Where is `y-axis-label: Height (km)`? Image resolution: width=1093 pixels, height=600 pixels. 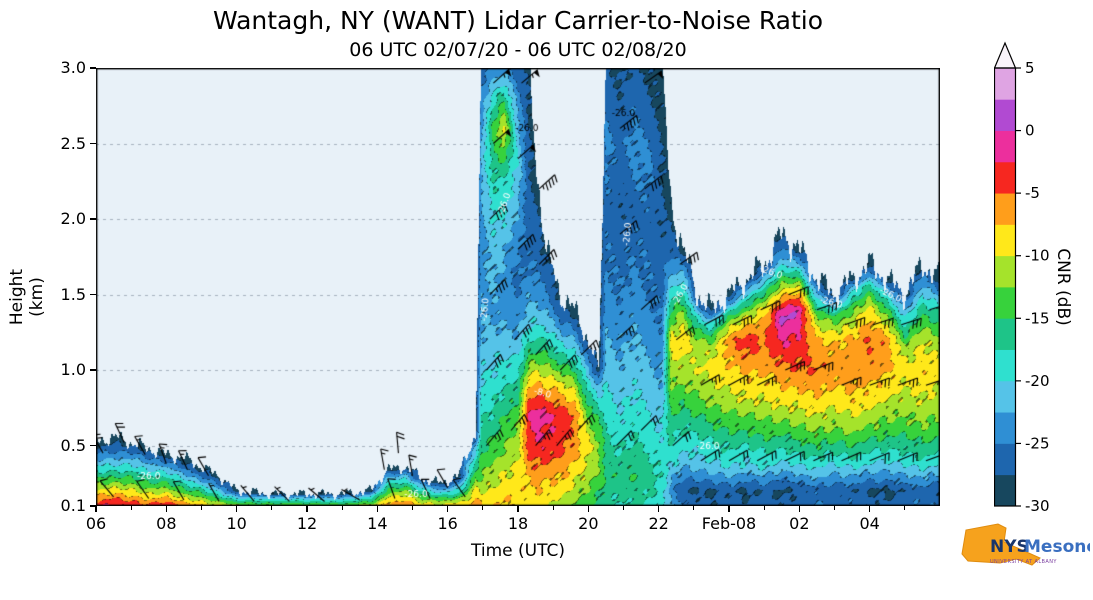 y-axis-label: Height (km) is located at coordinates (27, 297).